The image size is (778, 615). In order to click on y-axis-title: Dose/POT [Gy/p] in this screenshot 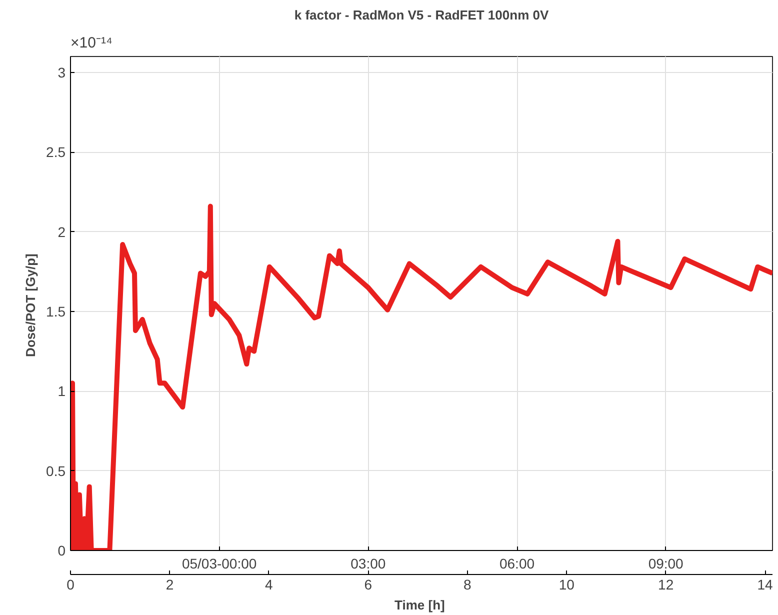, I will do `click(30, 305)`.